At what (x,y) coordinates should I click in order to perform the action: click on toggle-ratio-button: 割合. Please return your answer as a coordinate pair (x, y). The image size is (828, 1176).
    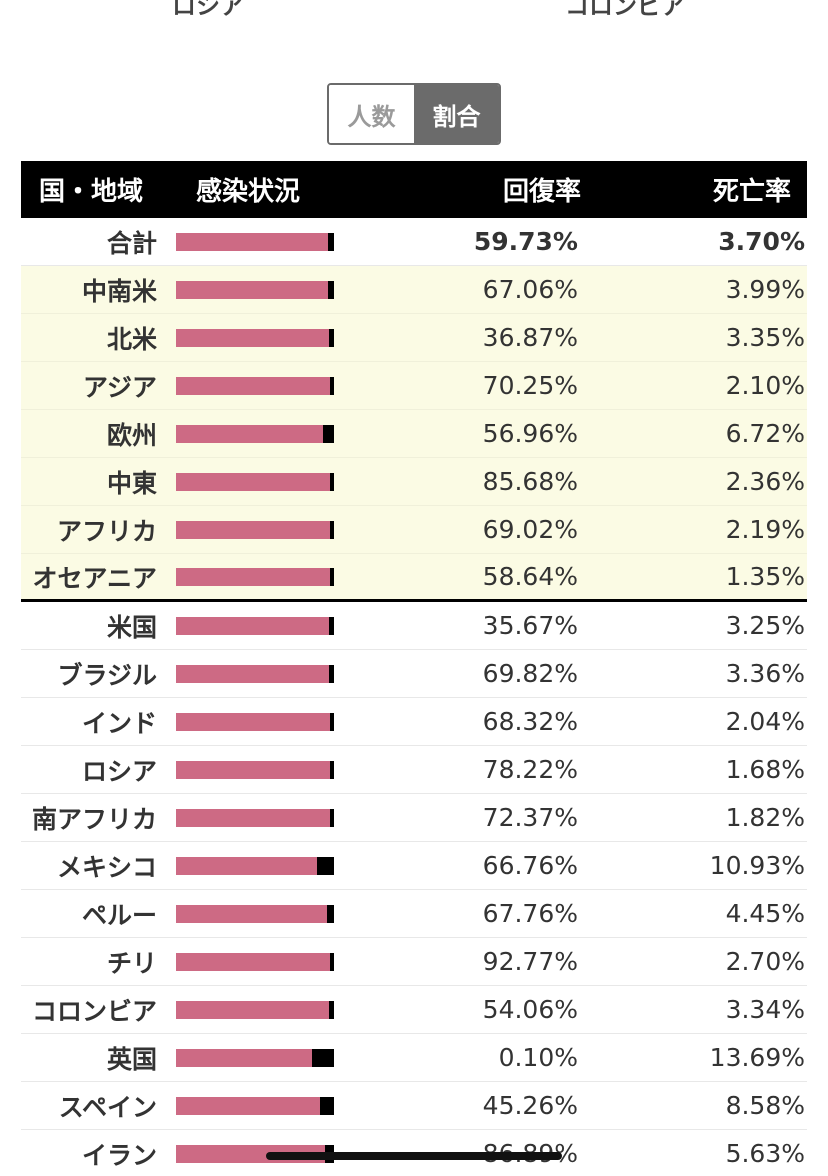
    Looking at the image, I should click on (456, 114).